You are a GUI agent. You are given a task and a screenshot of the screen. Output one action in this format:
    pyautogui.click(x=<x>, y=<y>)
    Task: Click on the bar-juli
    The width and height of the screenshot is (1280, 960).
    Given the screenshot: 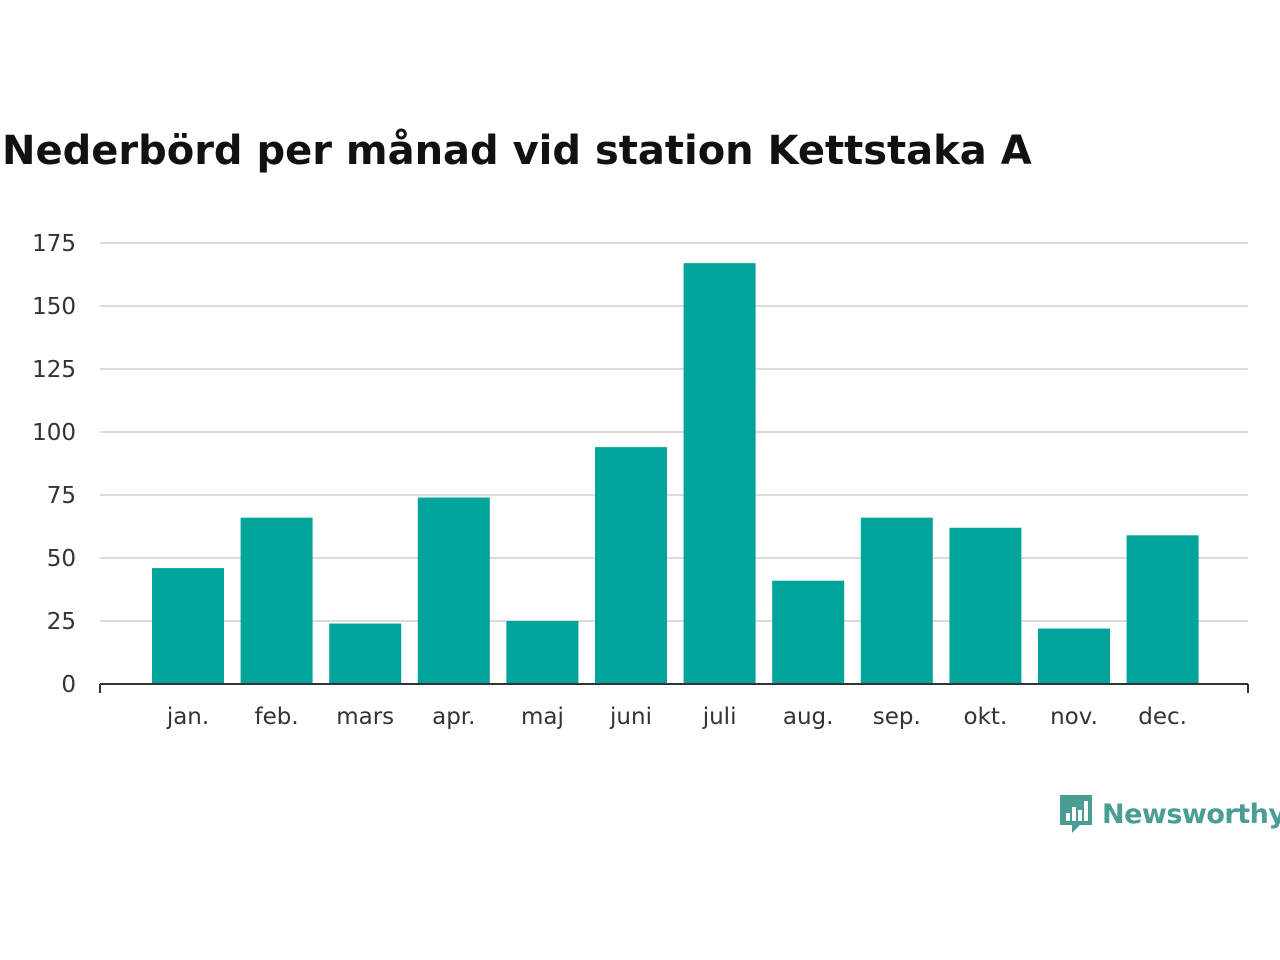 What is the action you would take?
    pyautogui.click(x=719, y=473)
    